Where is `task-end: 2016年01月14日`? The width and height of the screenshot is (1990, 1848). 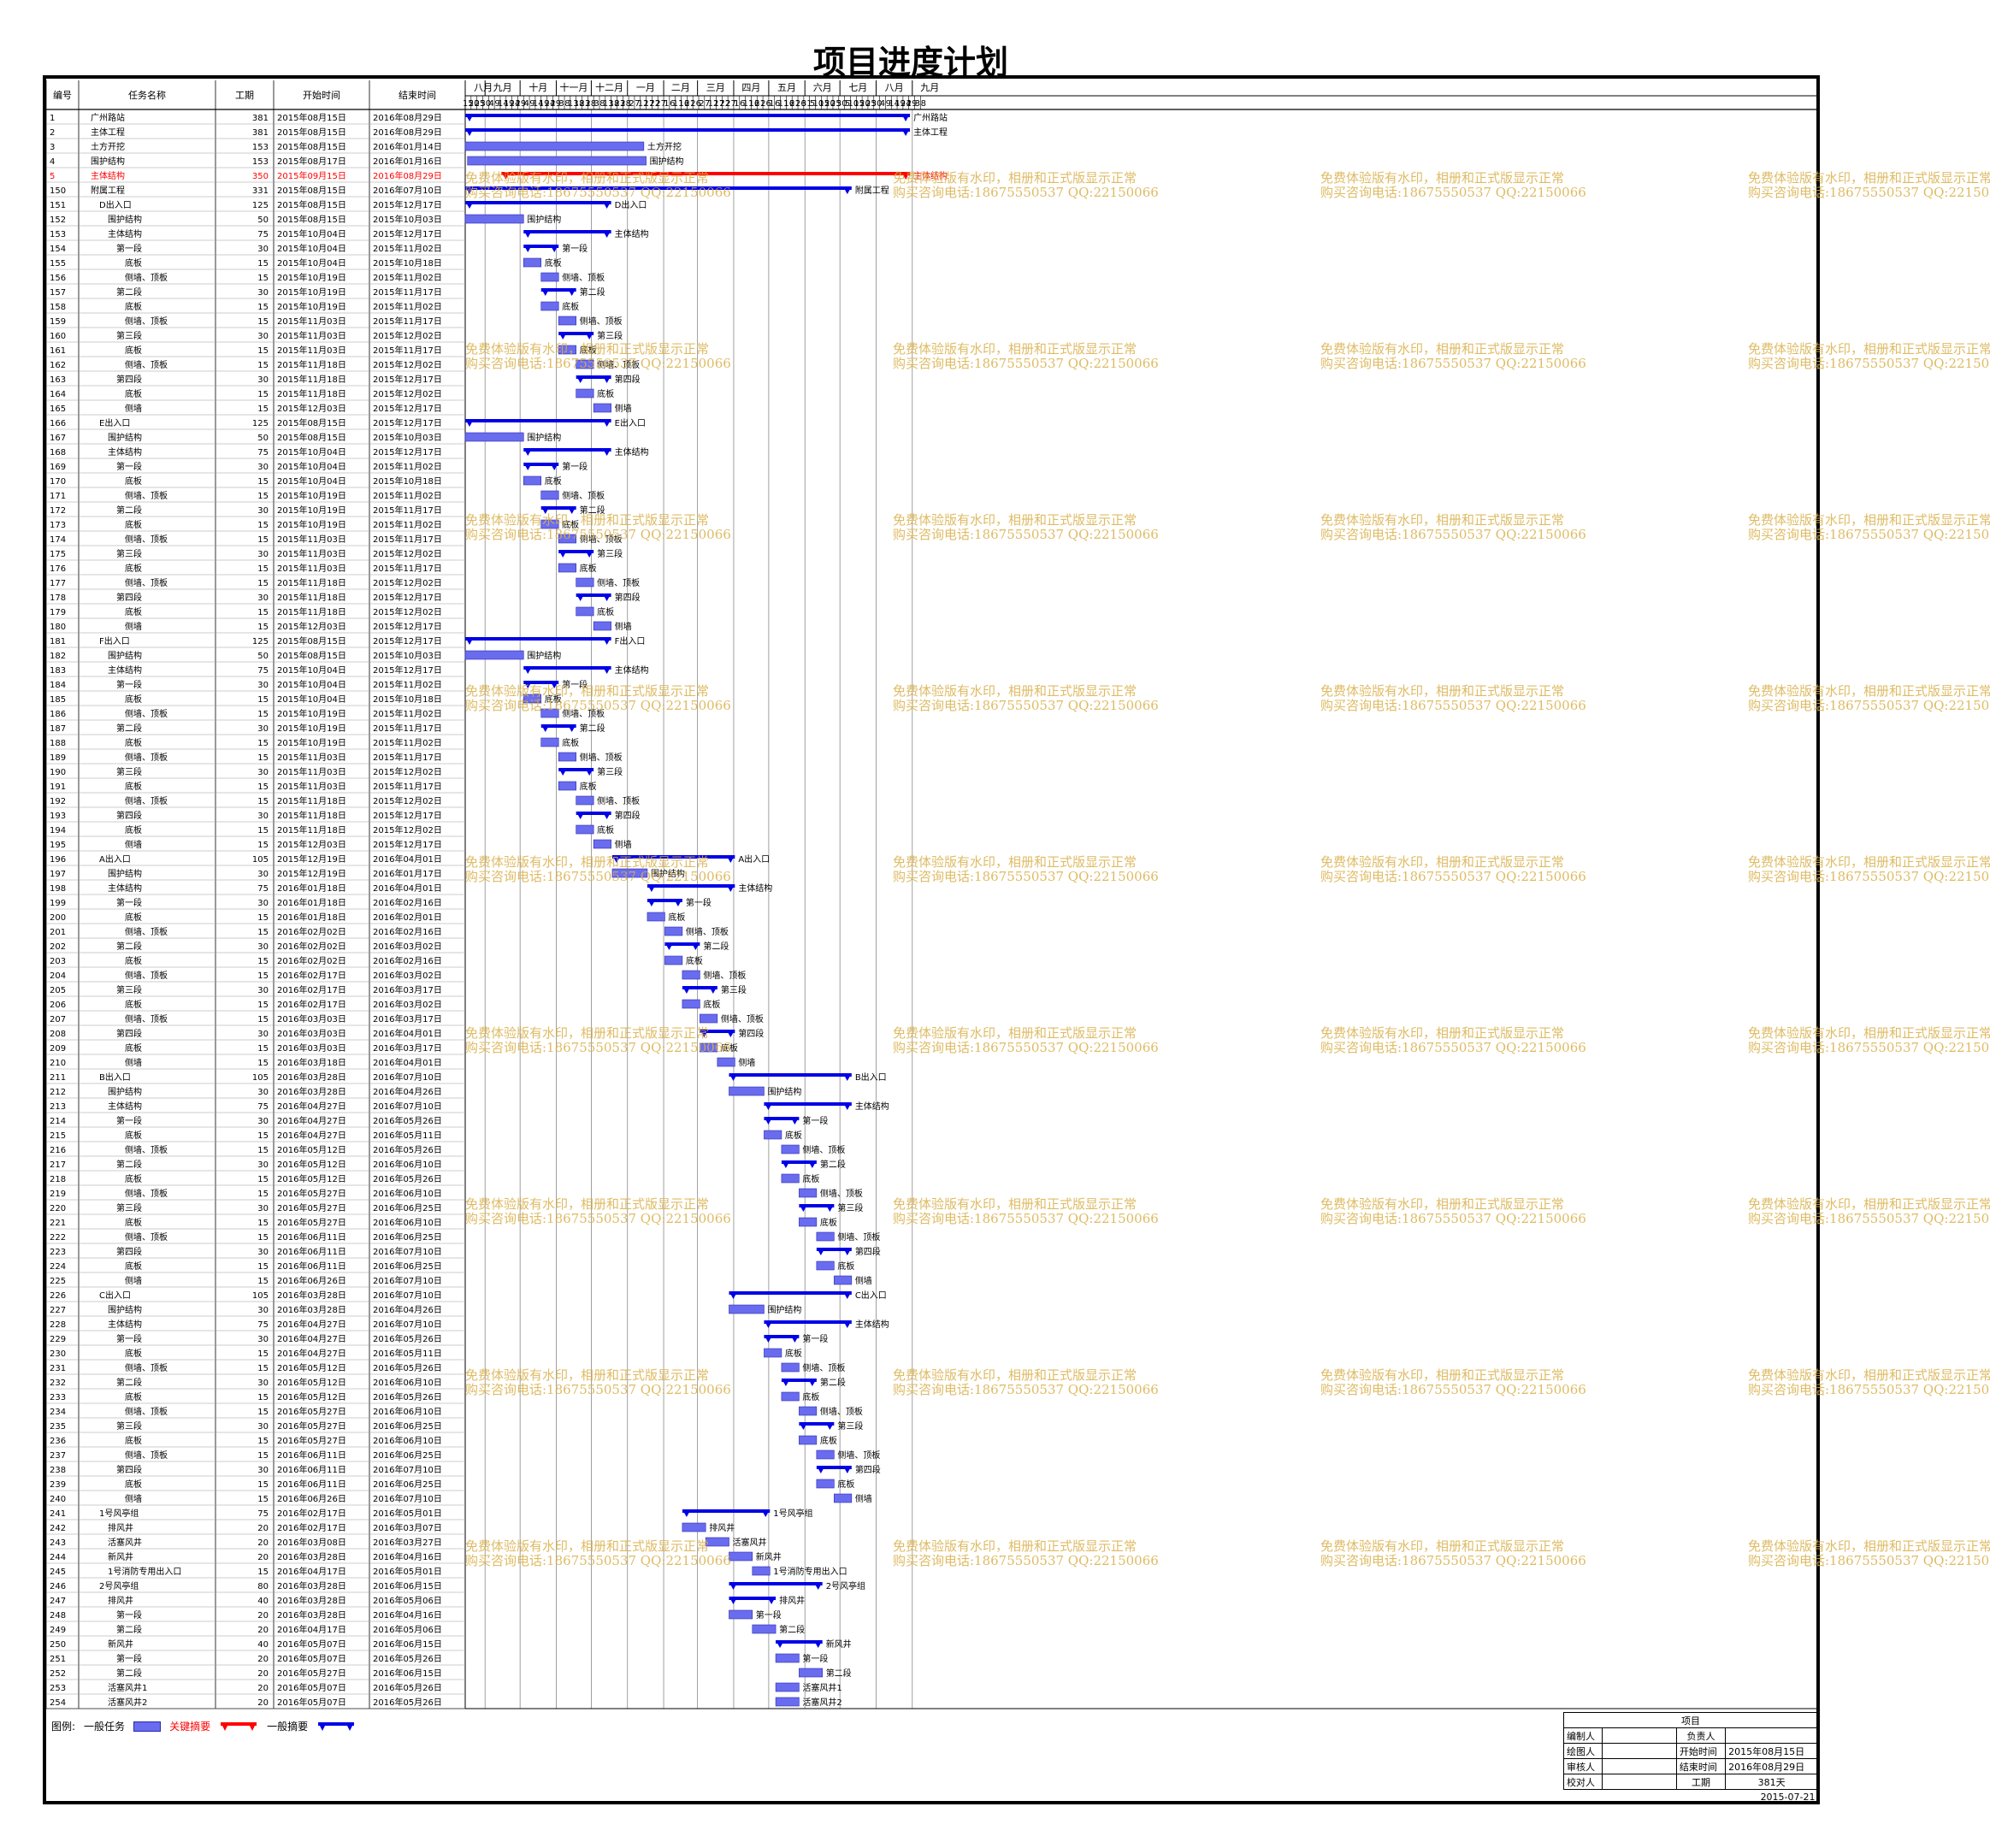
task-end: 2016年01月14日 is located at coordinates (407, 146).